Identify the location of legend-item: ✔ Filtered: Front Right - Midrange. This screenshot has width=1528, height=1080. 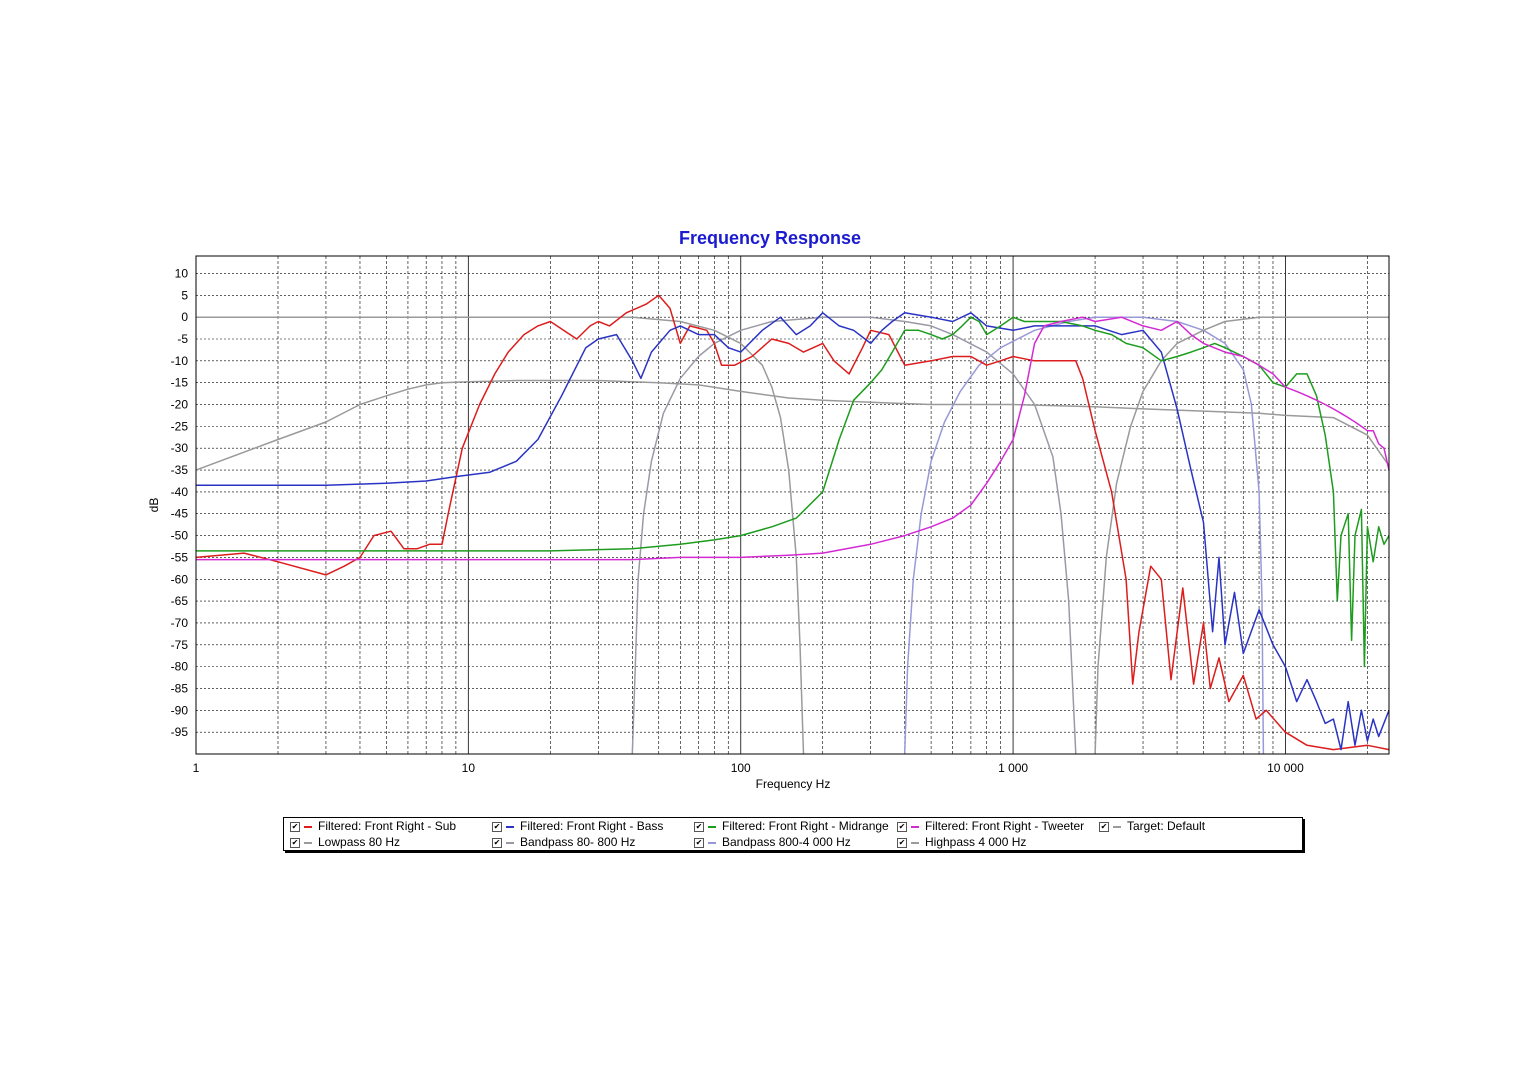
(791, 826).